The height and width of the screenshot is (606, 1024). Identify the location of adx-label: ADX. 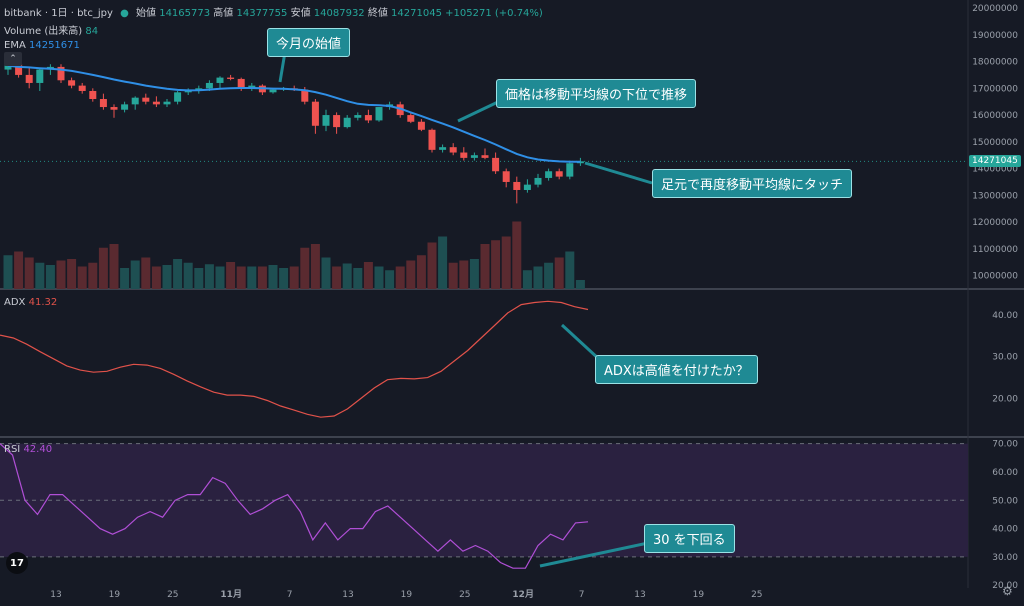
(15, 302).